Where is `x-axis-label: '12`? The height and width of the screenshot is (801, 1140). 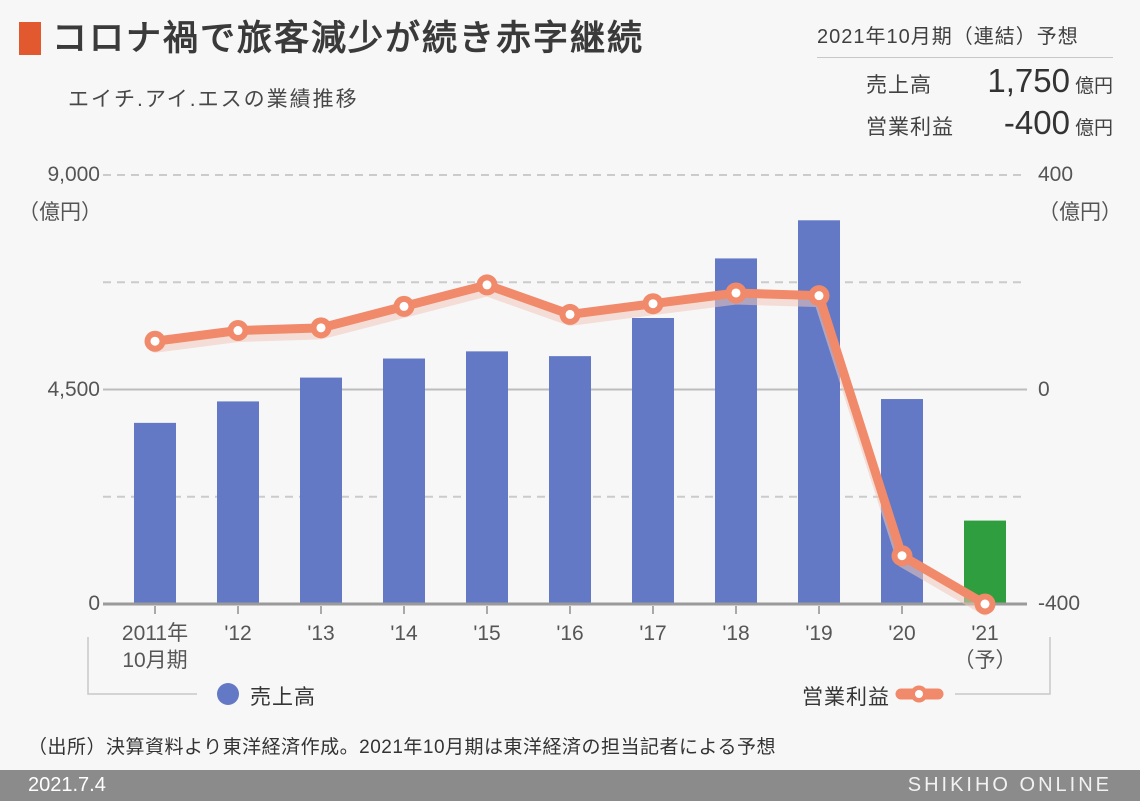
x-axis-label: '12 is located at coordinates (237, 633).